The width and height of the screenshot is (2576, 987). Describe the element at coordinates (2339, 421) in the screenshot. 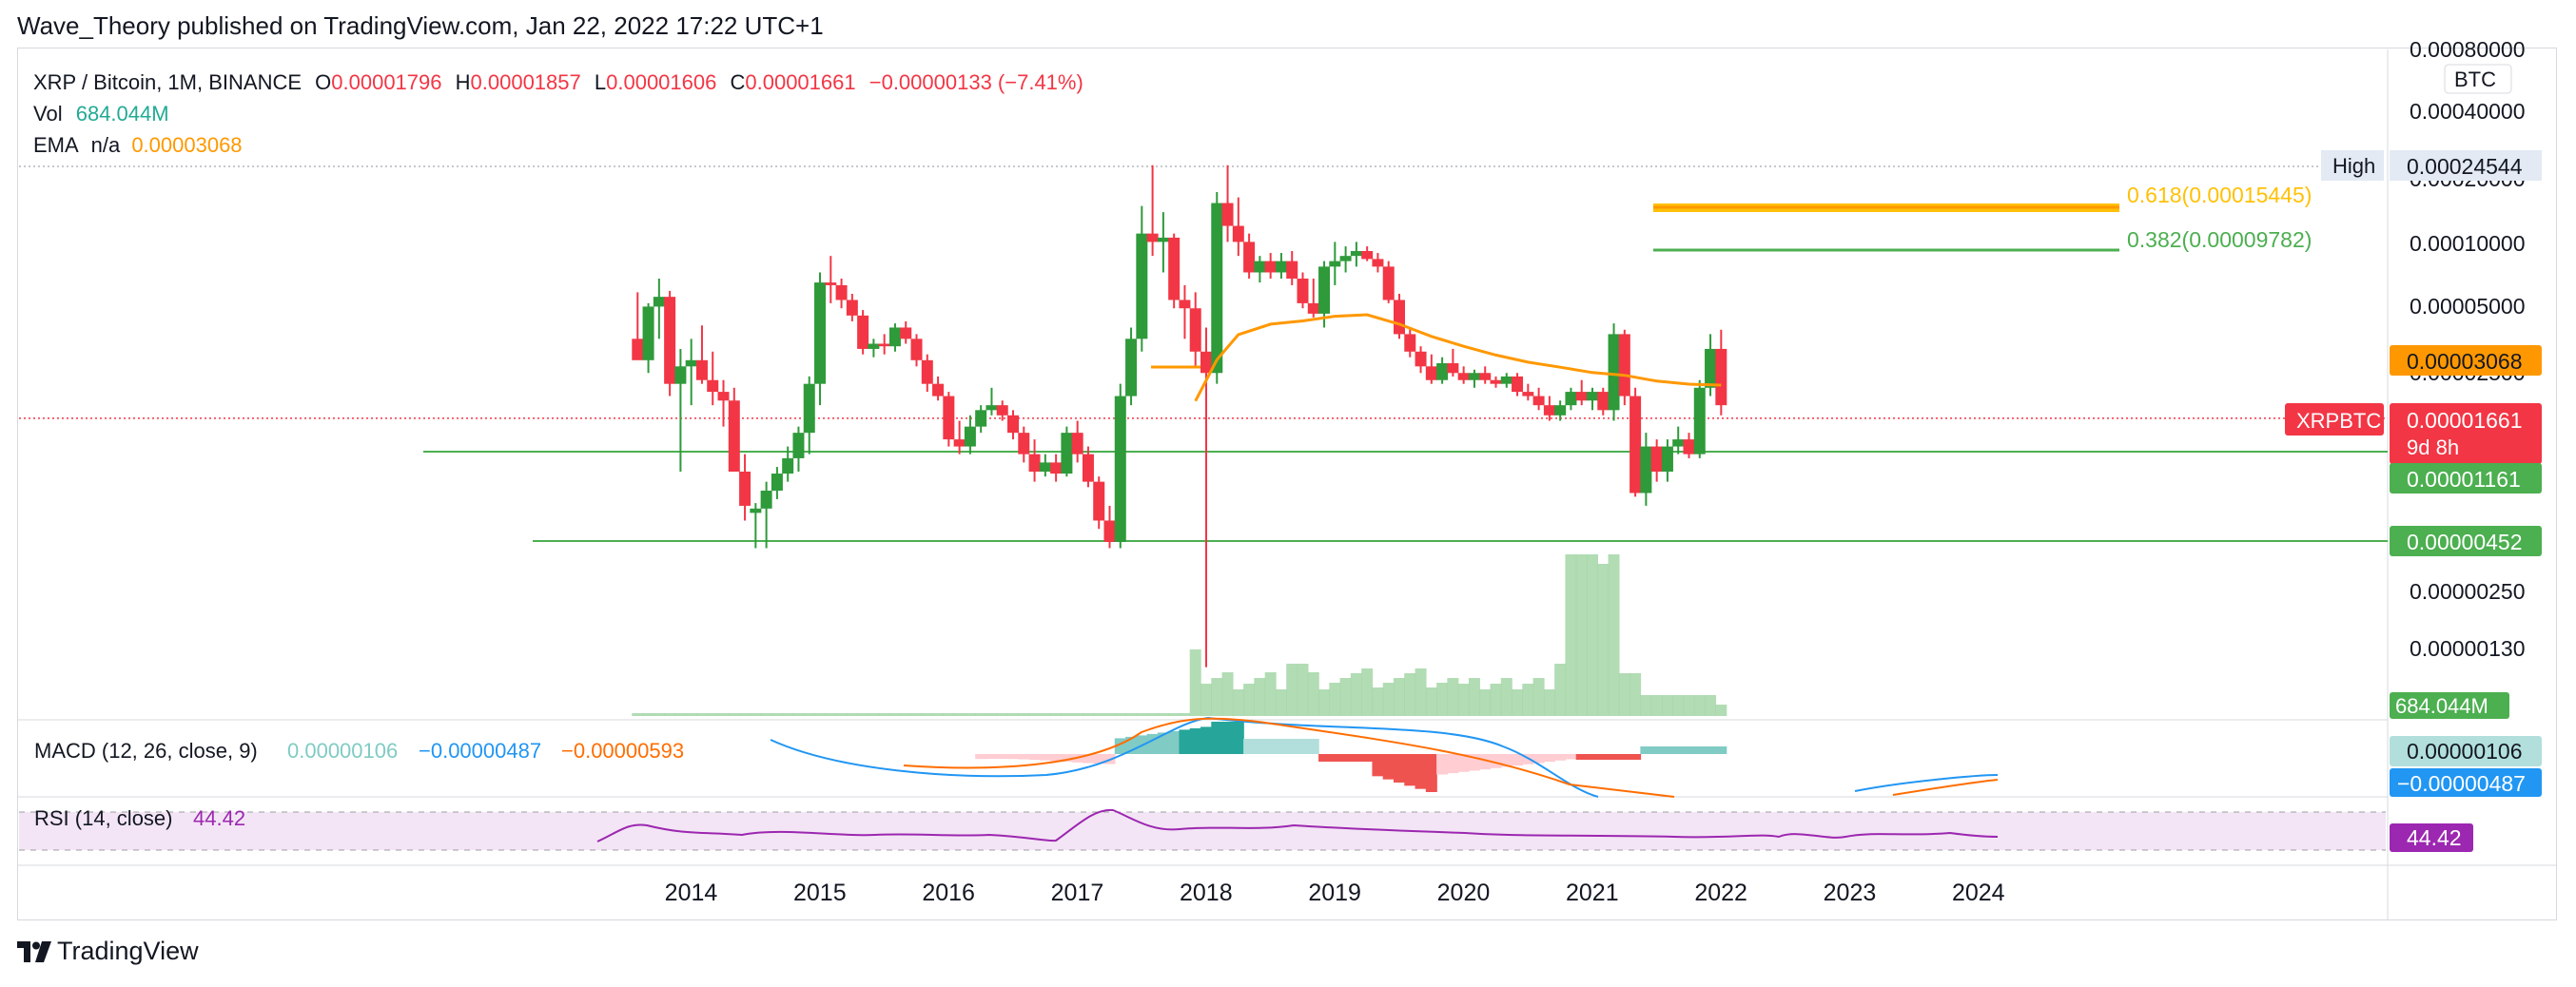

I see `symbol-tag-label: XRPBTC` at that location.